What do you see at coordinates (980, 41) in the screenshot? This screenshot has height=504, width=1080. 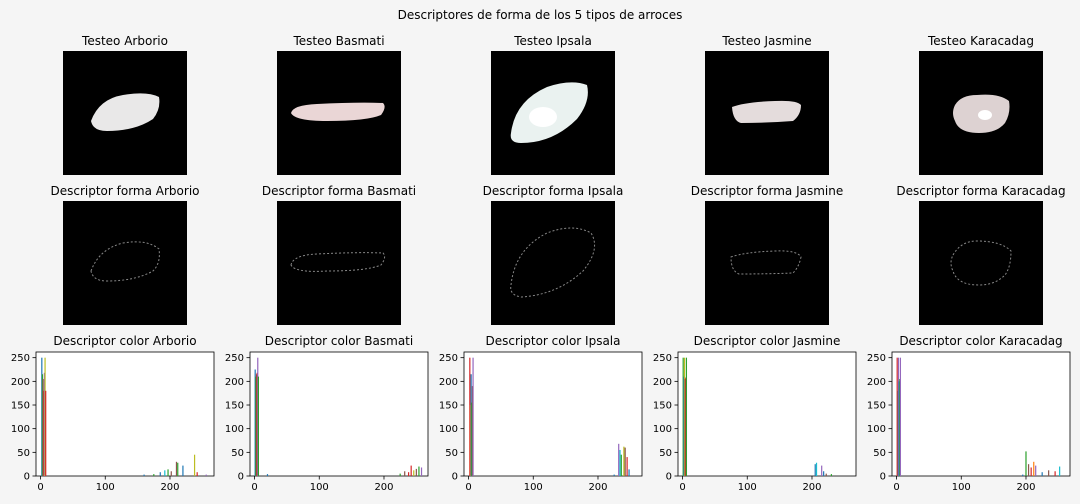 I see `image-title-karacadag: Testeo Karacadag` at bounding box center [980, 41].